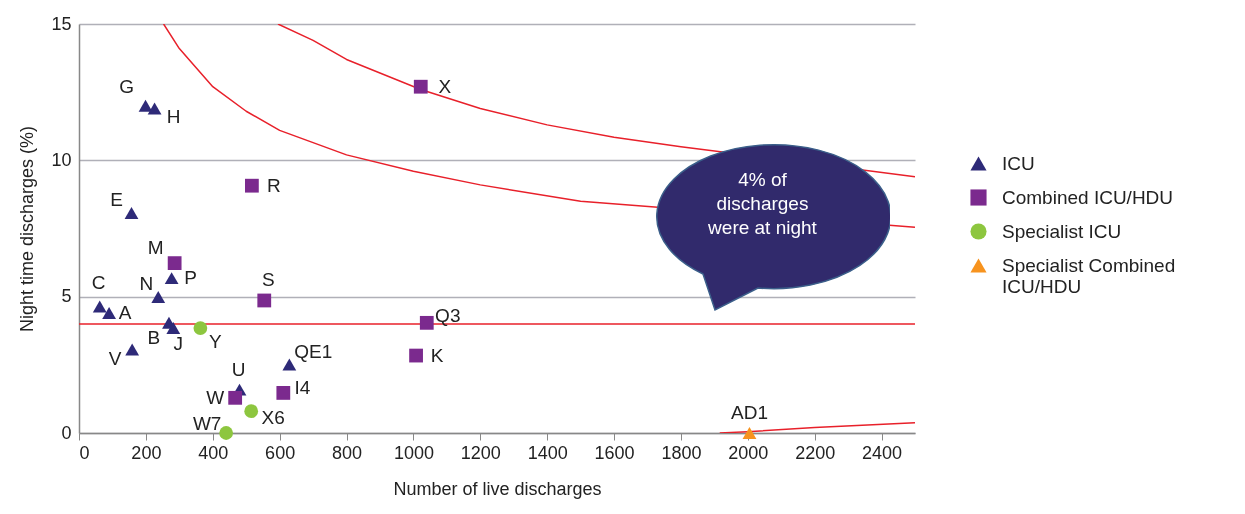 The height and width of the screenshot is (514, 1245). What do you see at coordinates (66, 296) in the screenshot?
I see `y-tick-label: 5` at bounding box center [66, 296].